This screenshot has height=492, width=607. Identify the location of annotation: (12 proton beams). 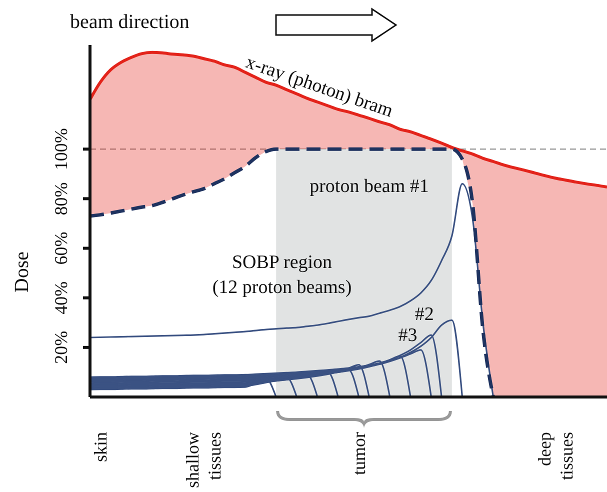
(282, 287).